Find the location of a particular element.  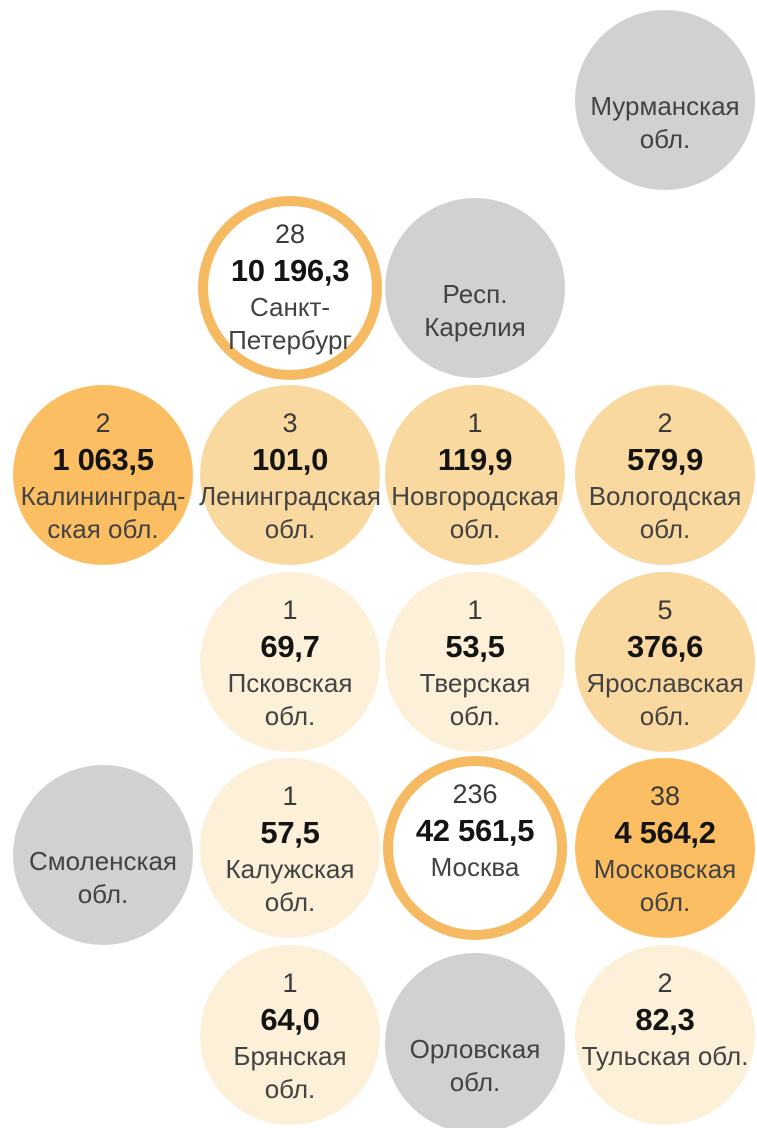

region-tile-leningrad: 3 101,0 Ленинградская обл. is located at coordinates (290, 475).